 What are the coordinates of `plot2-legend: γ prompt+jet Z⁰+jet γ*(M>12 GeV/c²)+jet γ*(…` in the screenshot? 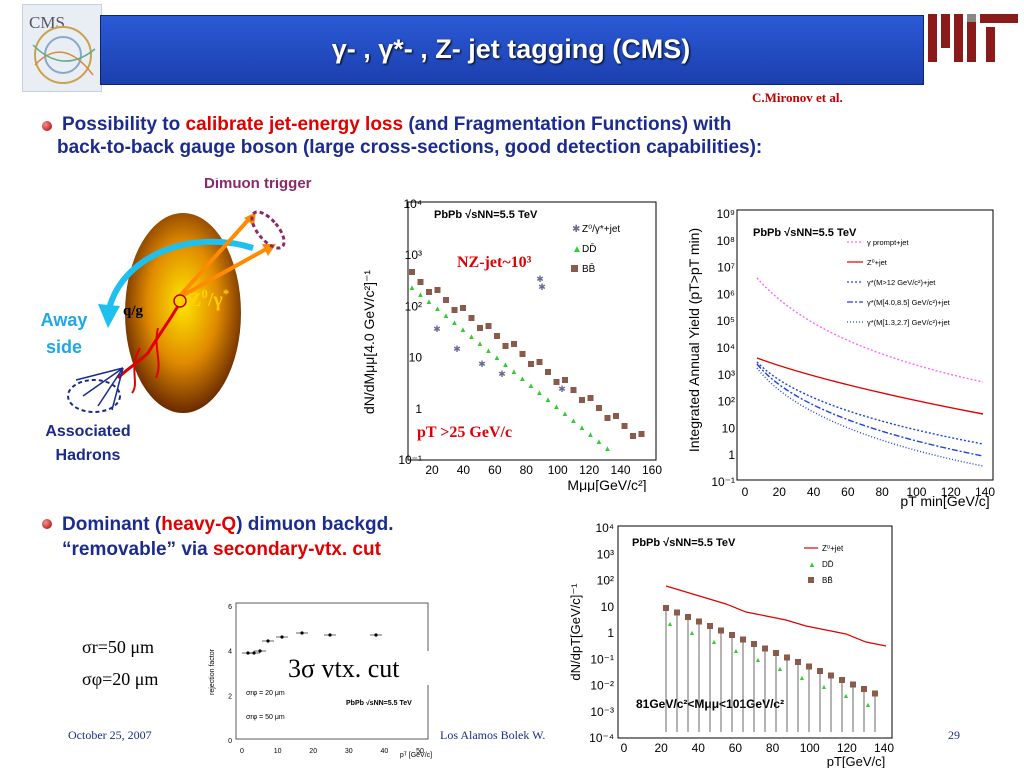 It's located at (899, 282).